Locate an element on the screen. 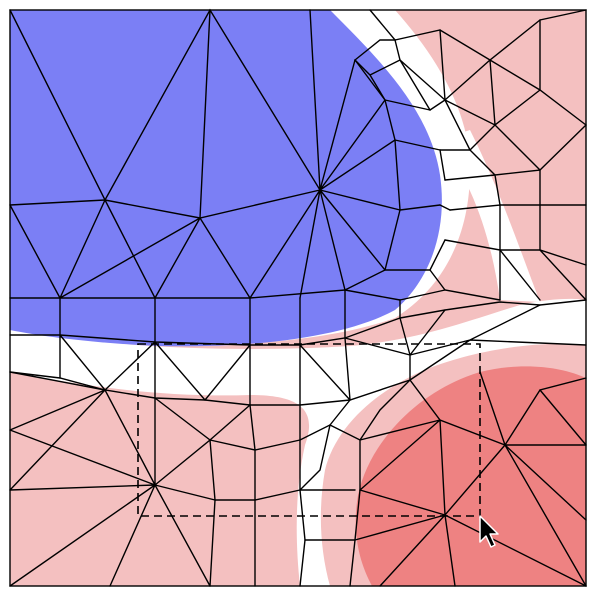 This screenshot has width=600, height=600. dark-red-region is located at coordinates (470, 476).